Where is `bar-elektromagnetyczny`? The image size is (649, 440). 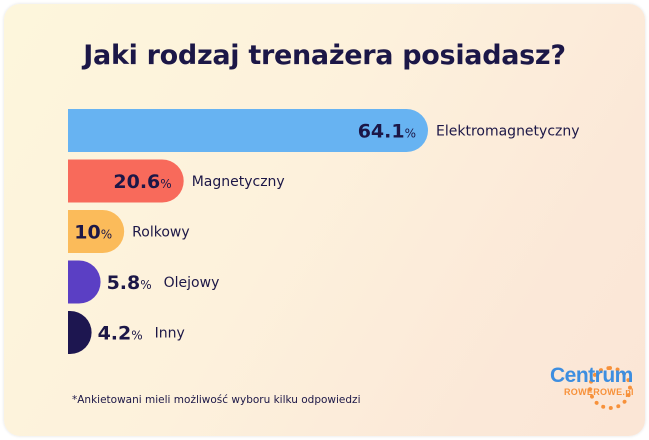
bar-elektromagnetyczny is located at coordinates (248, 130).